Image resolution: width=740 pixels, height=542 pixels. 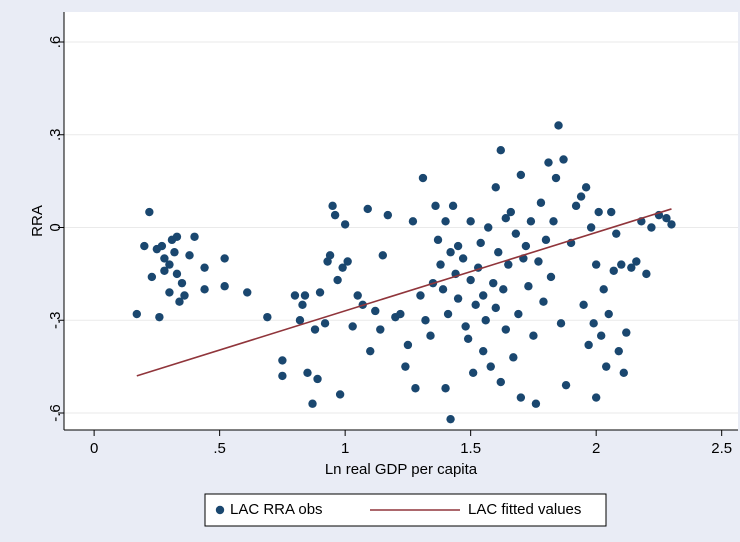 I want to click on y-axis-title: RRA, so click(x=37, y=221).